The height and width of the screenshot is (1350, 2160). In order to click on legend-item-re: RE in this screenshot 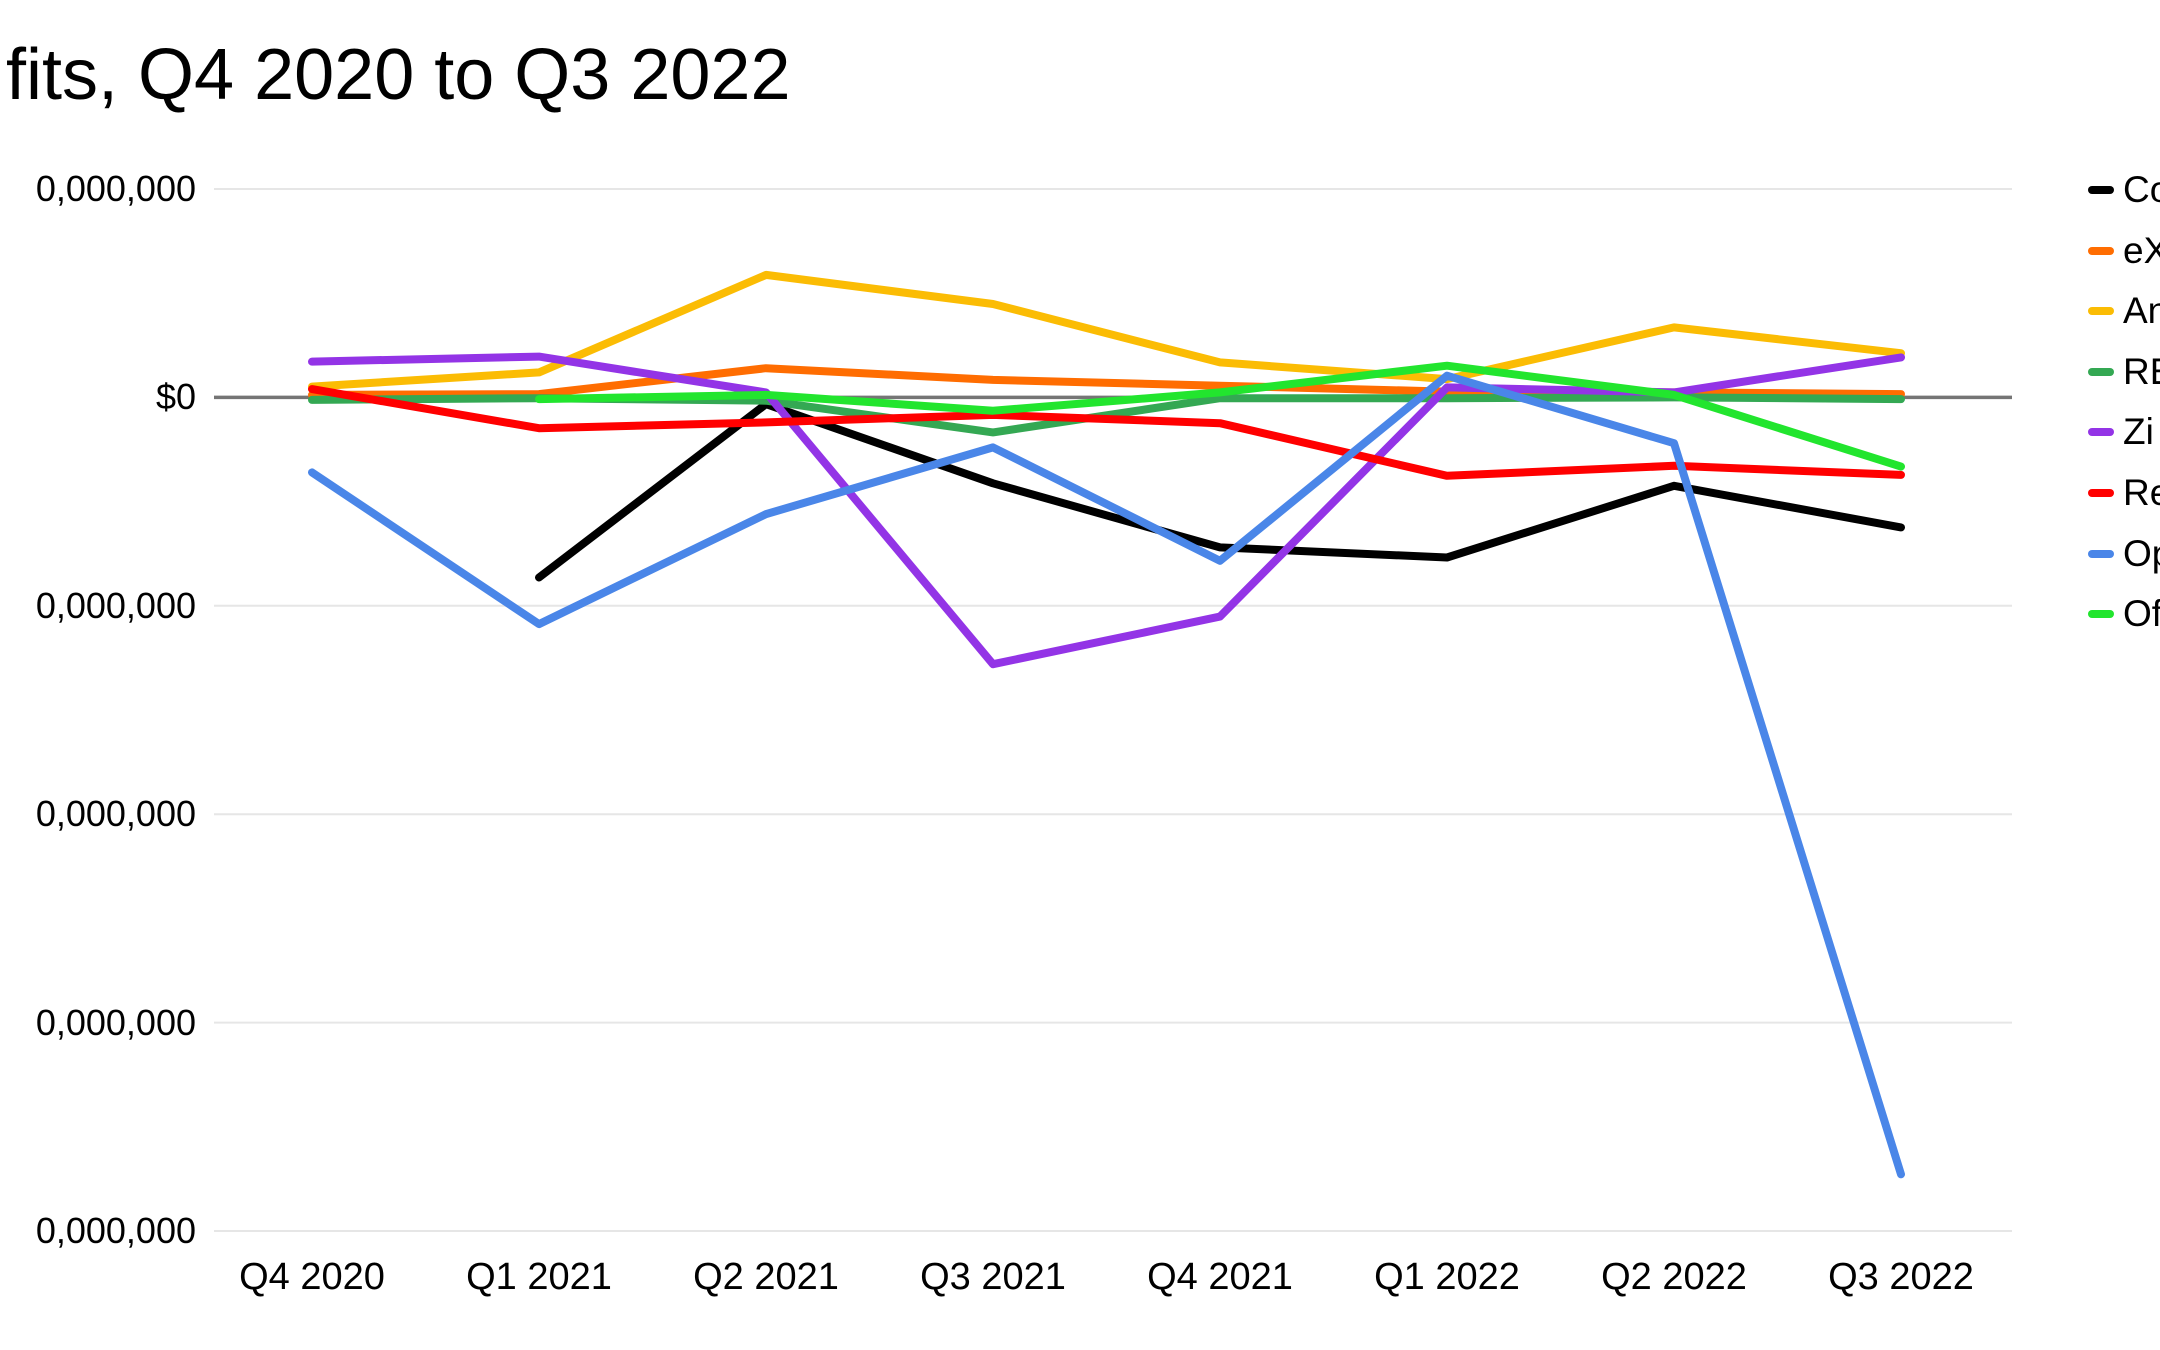, I will do `click(2124, 372)`.